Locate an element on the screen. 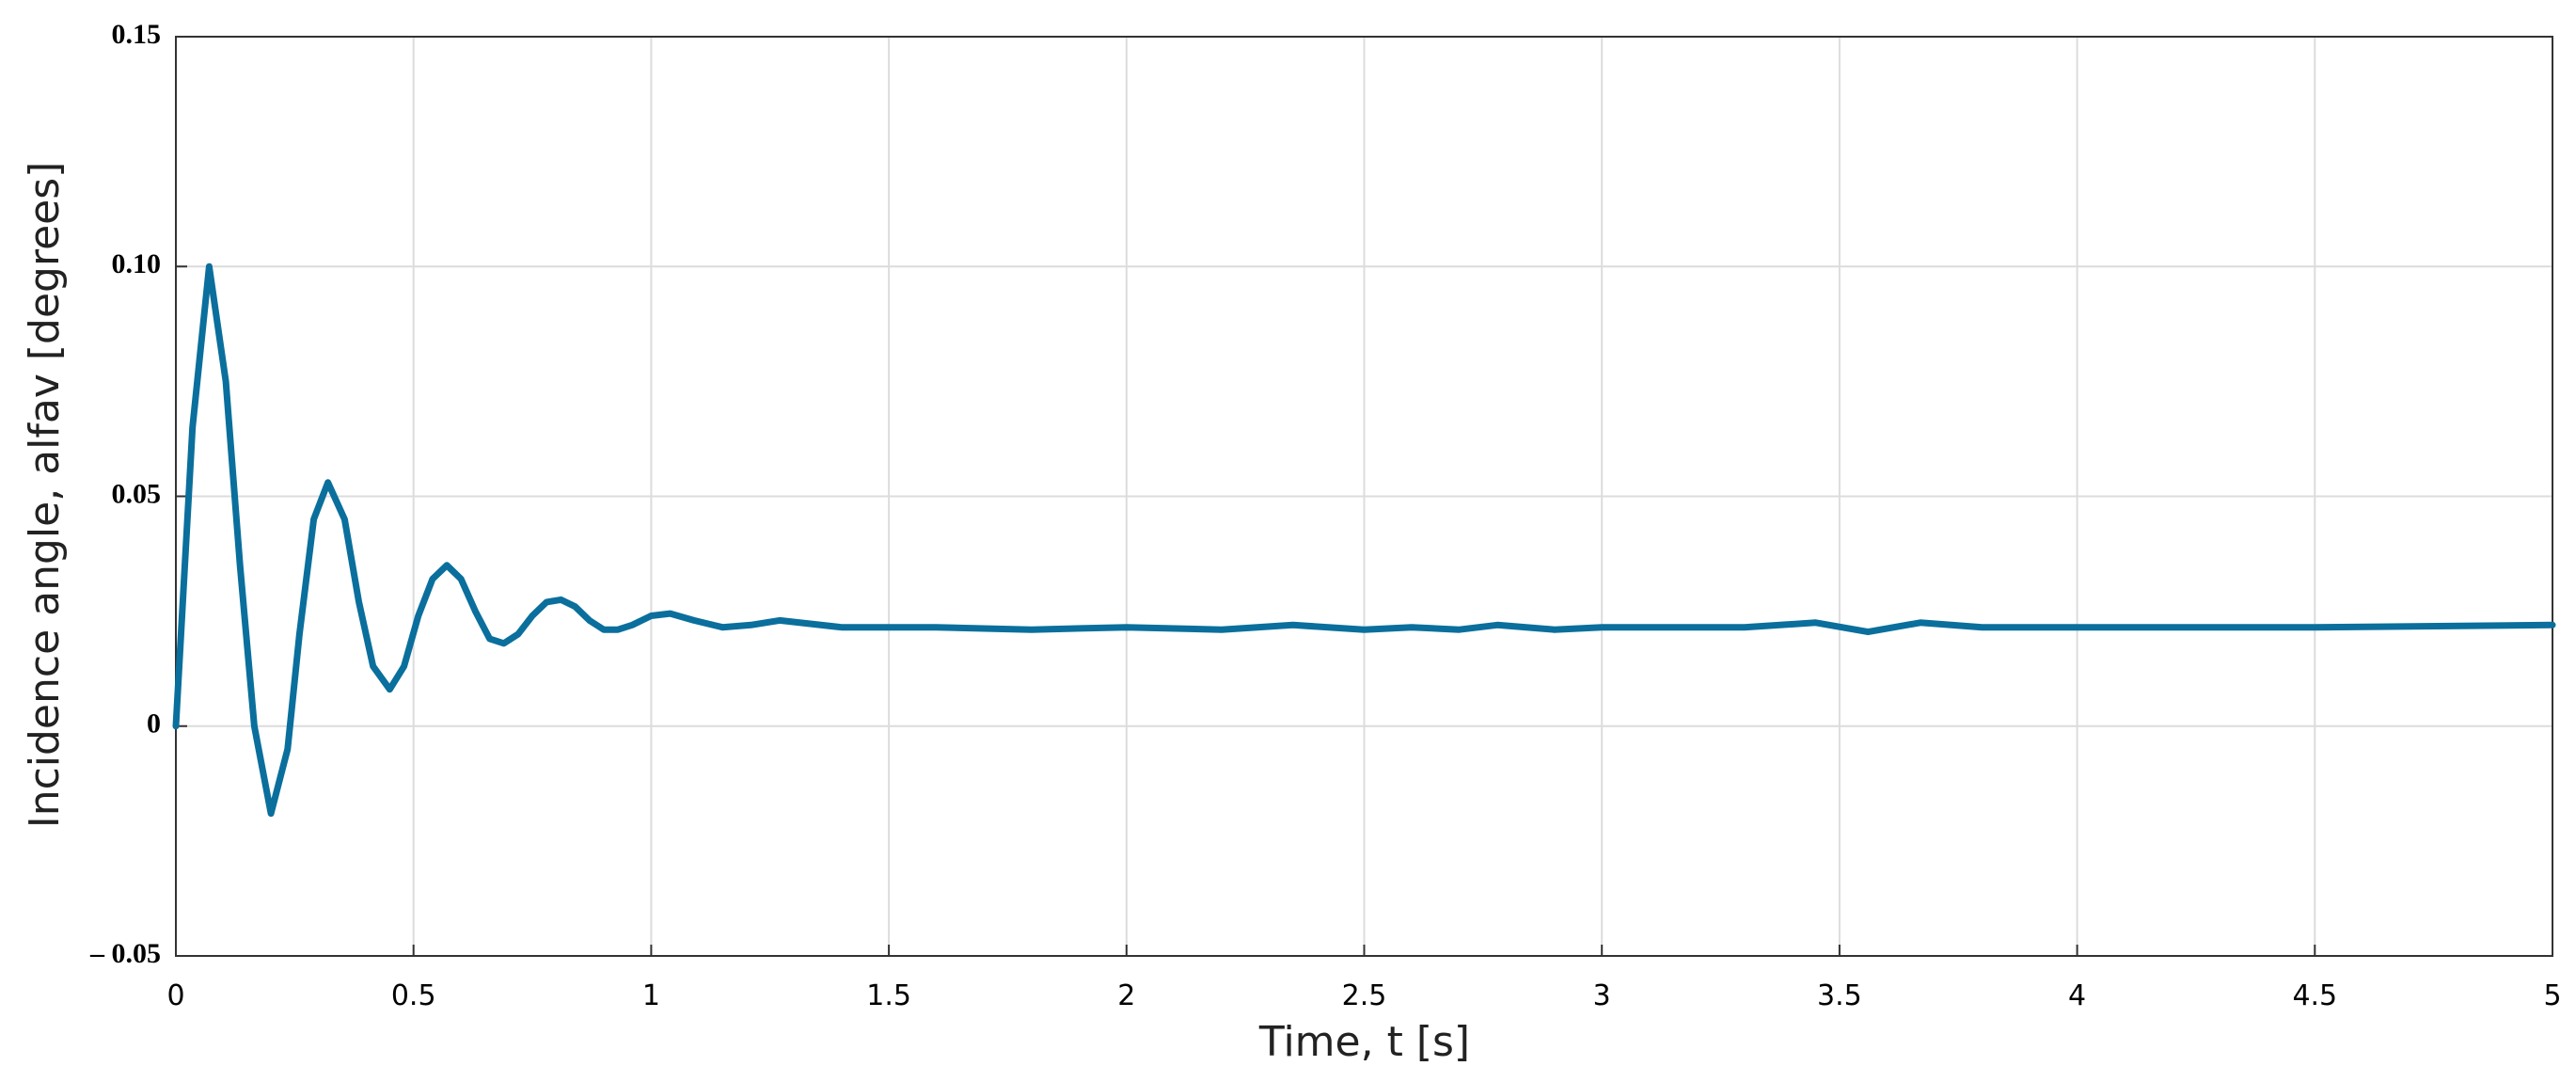 This screenshot has height=1082, width=2576. y-tick-label: 0 is located at coordinates (154, 724).